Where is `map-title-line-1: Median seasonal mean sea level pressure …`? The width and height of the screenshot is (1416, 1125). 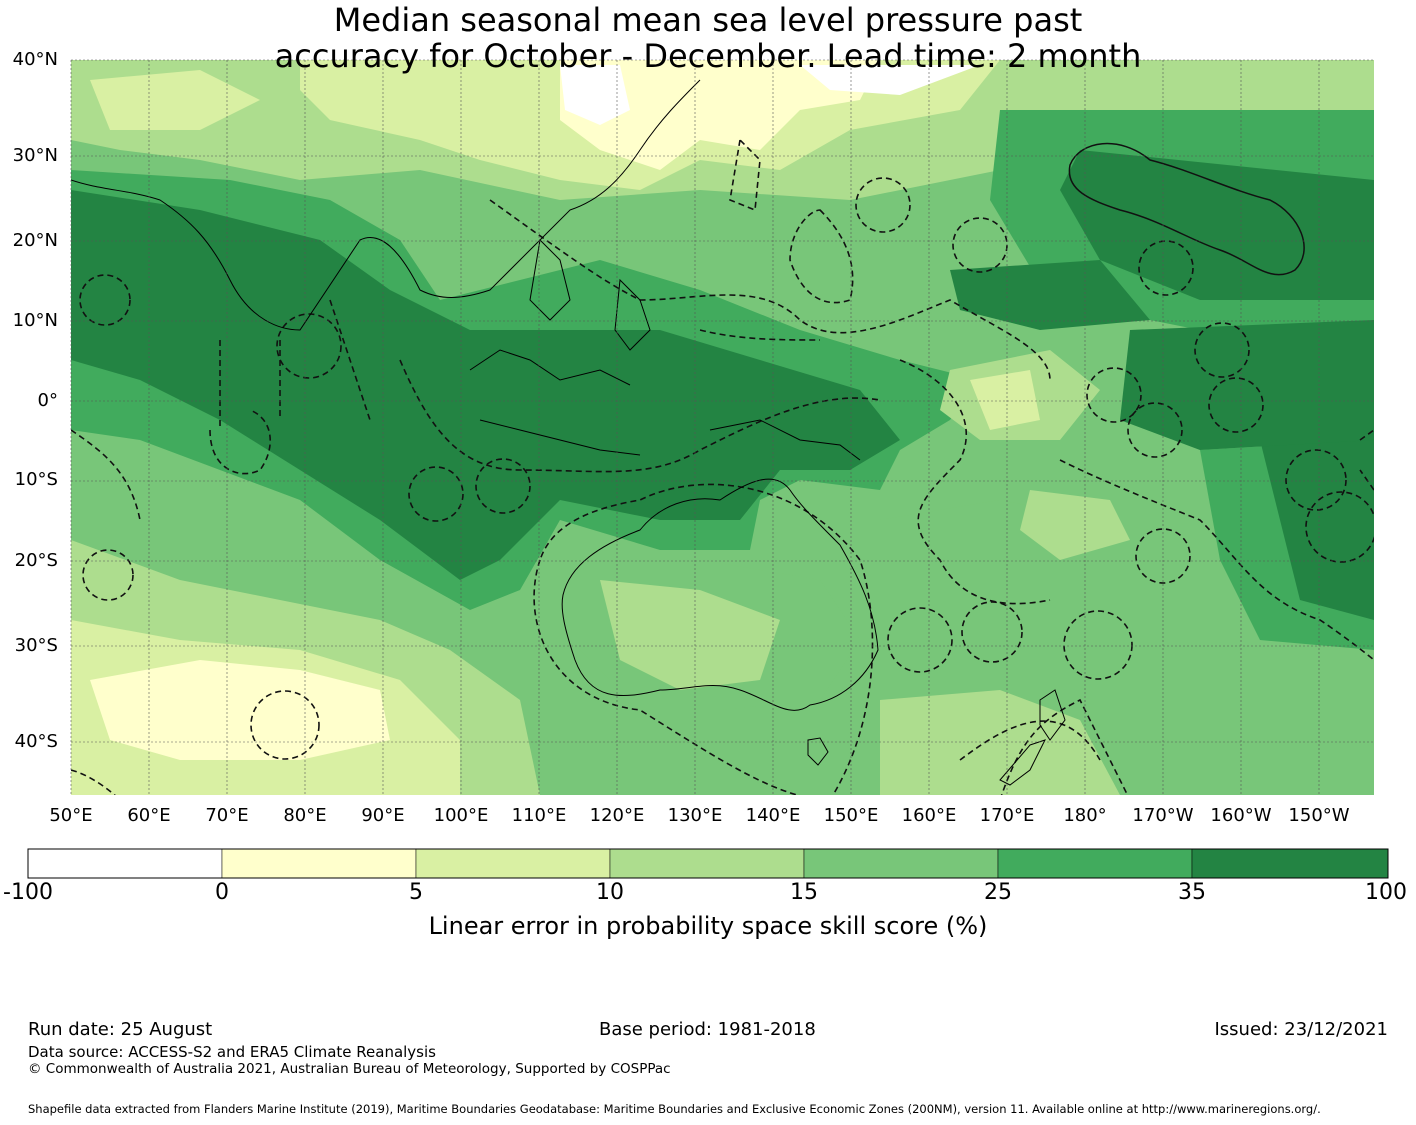
map-title-line-1: Median seasonal mean sea level pressure … is located at coordinates (708, 20).